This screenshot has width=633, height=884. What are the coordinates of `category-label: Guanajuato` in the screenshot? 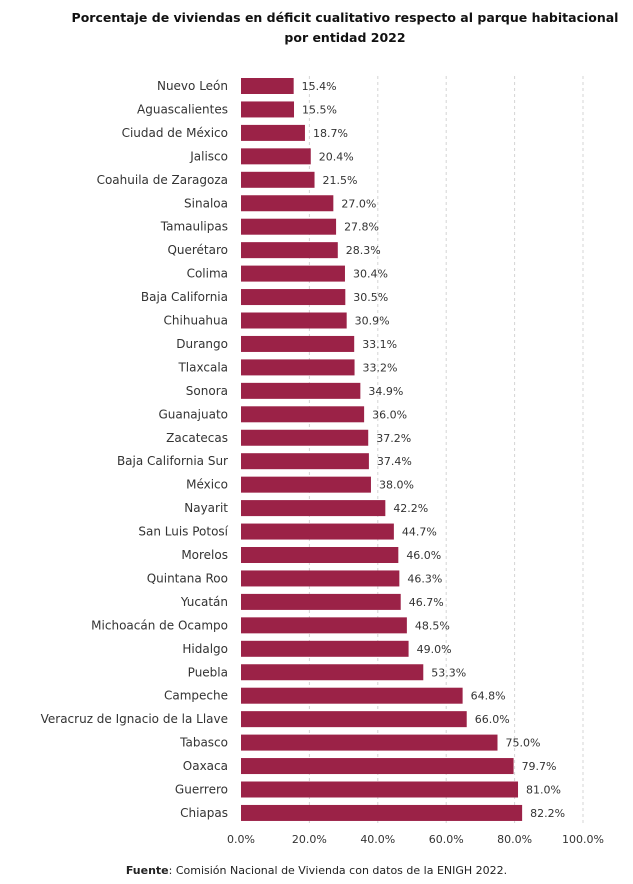 It's located at (193, 414).